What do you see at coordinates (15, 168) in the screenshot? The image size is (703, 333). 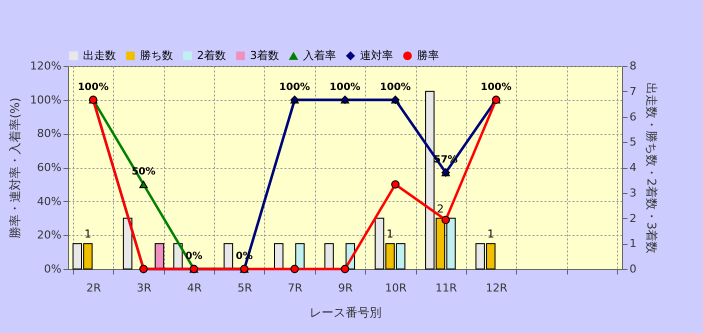 I see `y-axis-title: 勝率・連対率・入着率(%)` at bounding box center [15, 168].